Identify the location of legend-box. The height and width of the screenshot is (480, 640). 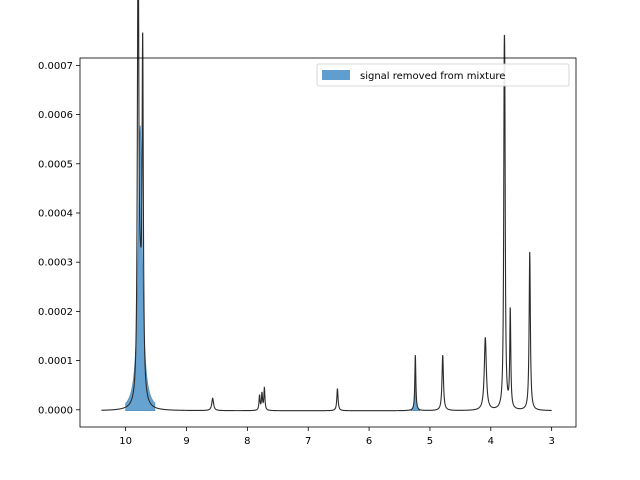
(443, 75).